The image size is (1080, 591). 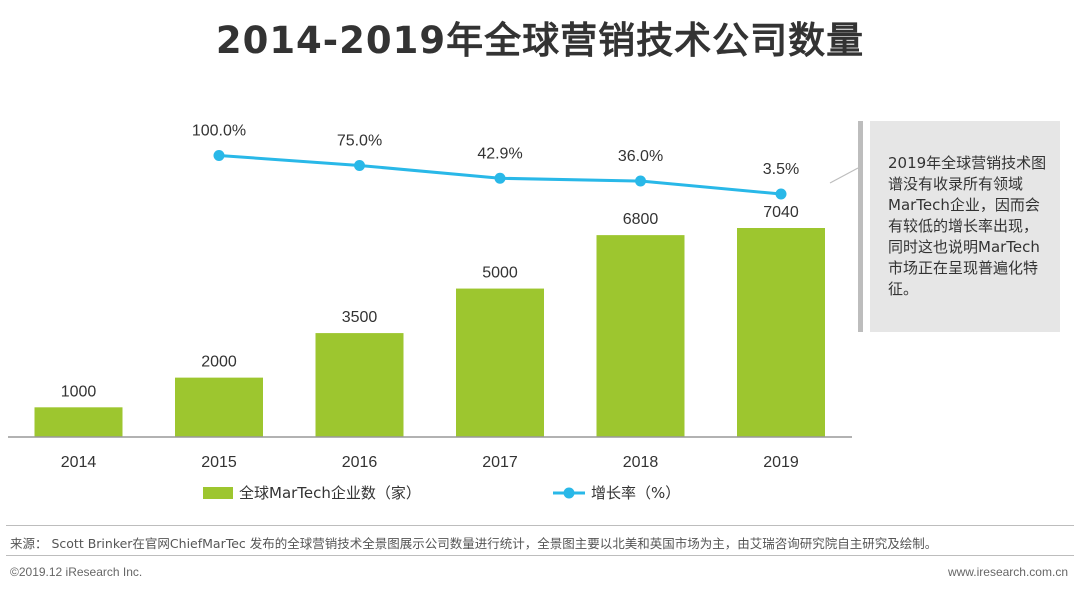 I want to click on growth-label-2016: 75.0%, so click(x=359, y=140).